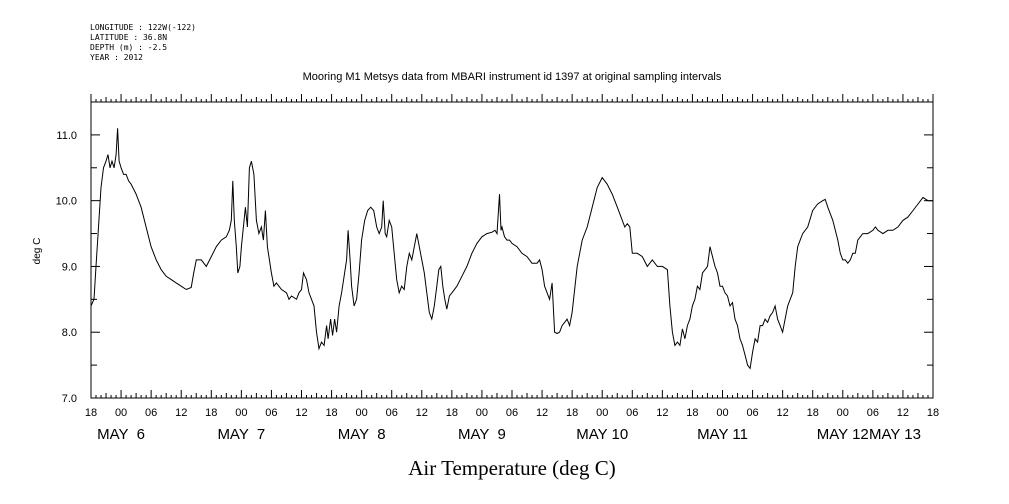 The width and height of the screenshot is (1009, 504). What do you see at coordinates (511, 468) in the screenshot?
I see `x-axis-label: Air Temperature (deg C)` at bounding box center [511, 468].